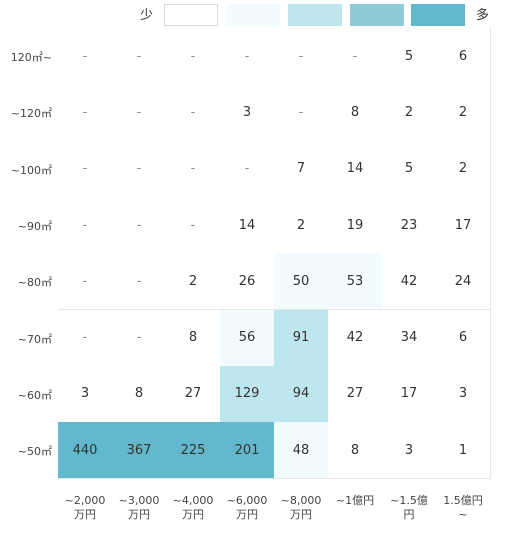 This screenshot has height=534, width=507. Describe the element at coordinates (355, 225) in the screenshot. I see `heatmap-cell: 19` at that location.